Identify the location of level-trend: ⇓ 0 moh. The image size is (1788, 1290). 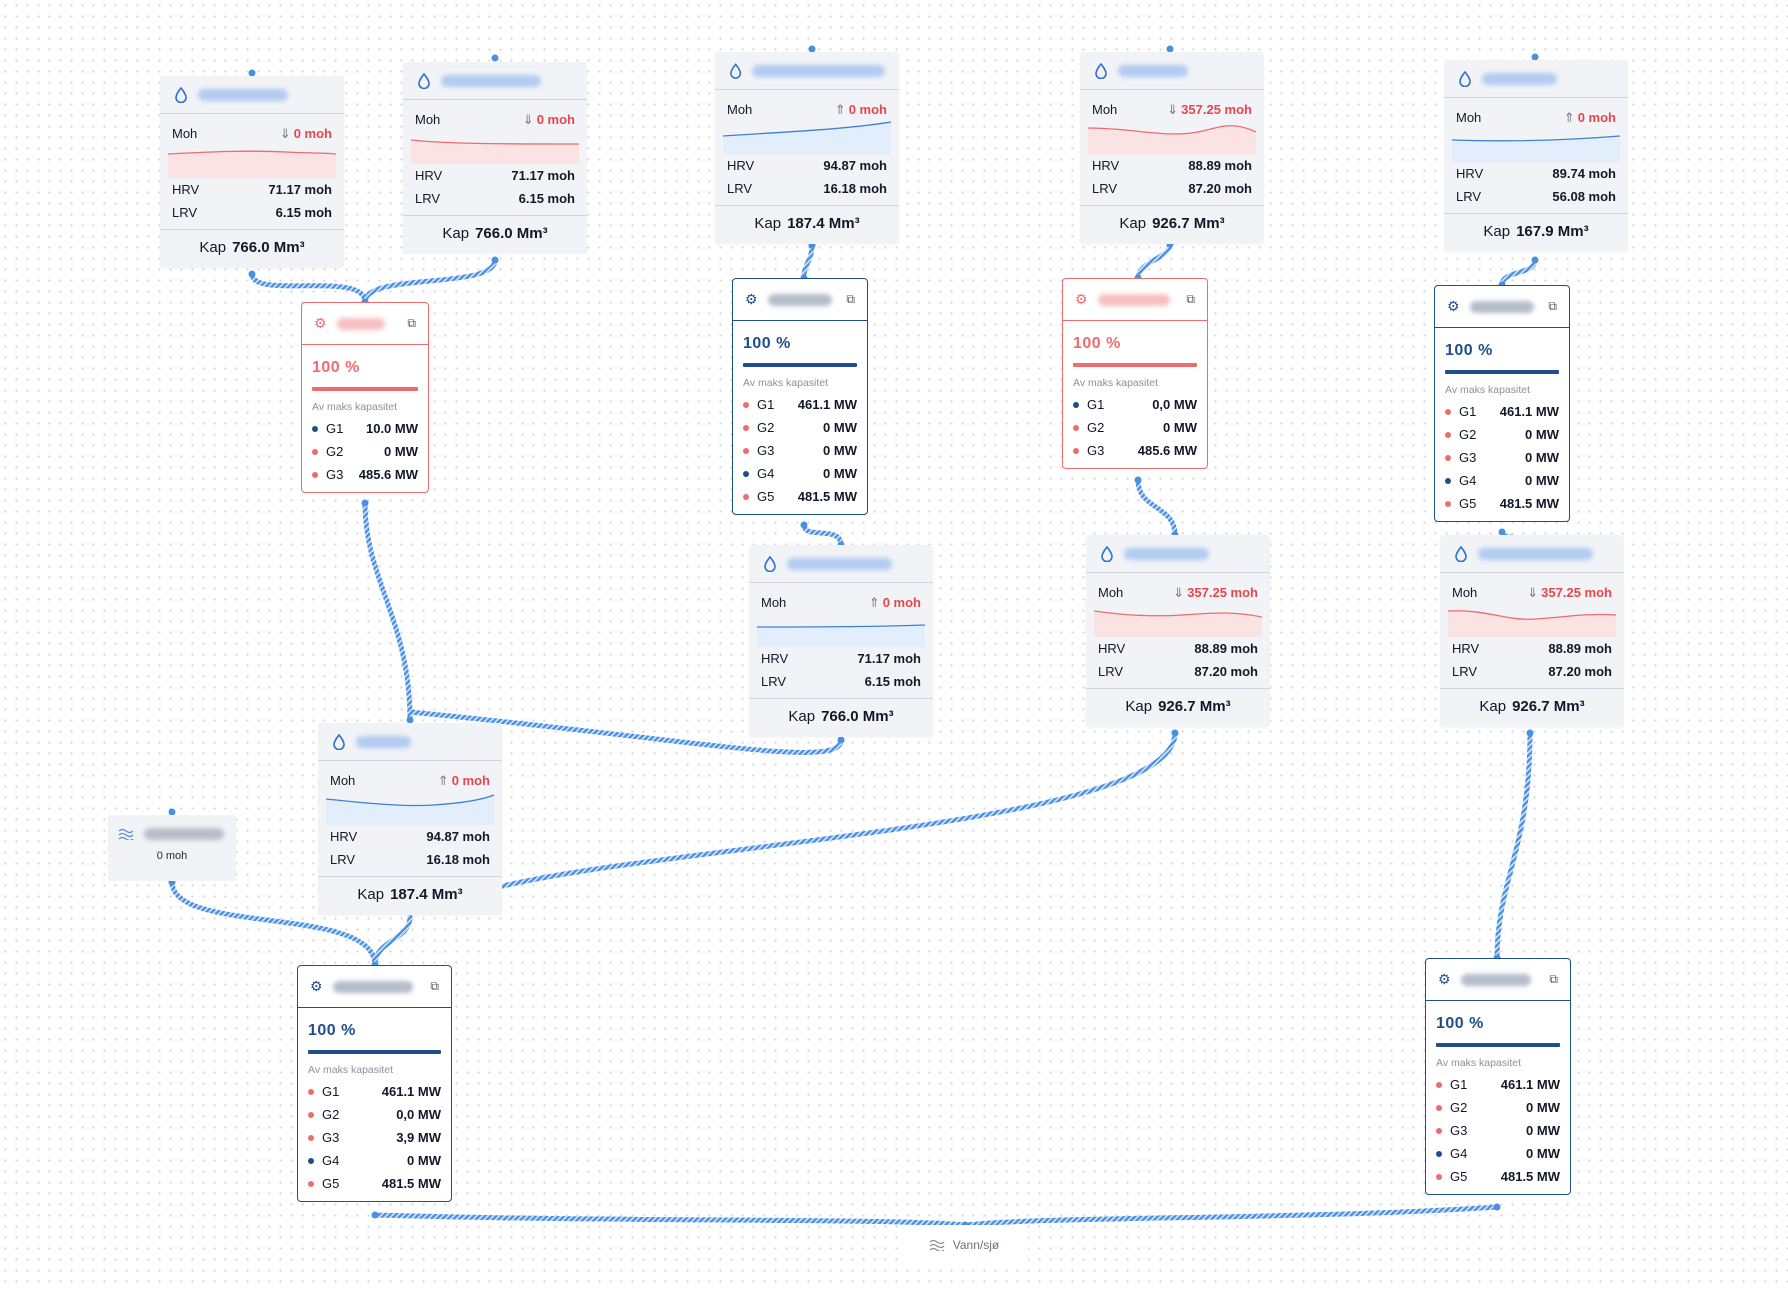
(306, 134).